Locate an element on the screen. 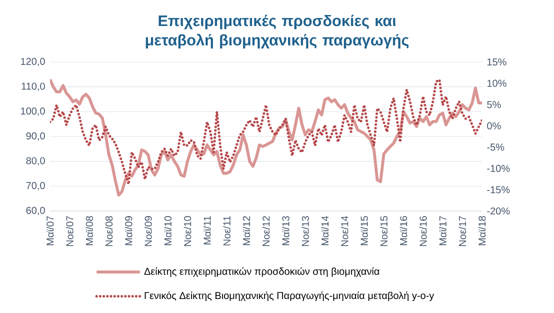 This screenshot has width=554, height=313. legend-label: Γενικός Δείκτης Βιομηχανικής Παραγωγής-μηνιαία μεταβολή y-o-y is located at coordinates (289, 296).